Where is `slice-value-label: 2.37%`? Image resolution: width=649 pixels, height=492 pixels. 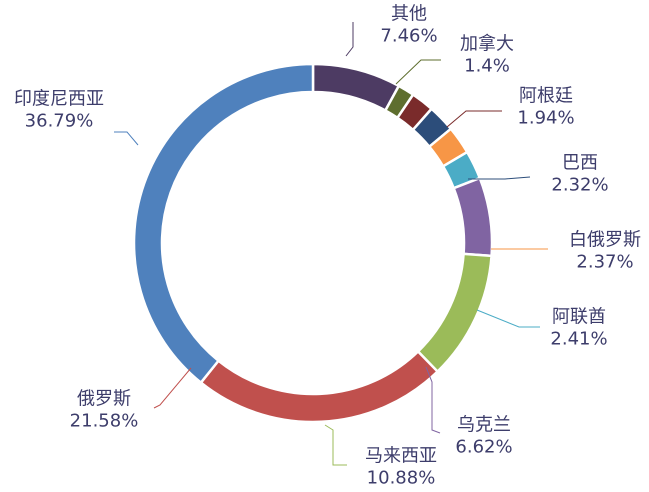
slice-value-label: 2.37% is located at coordinates (604, 262).